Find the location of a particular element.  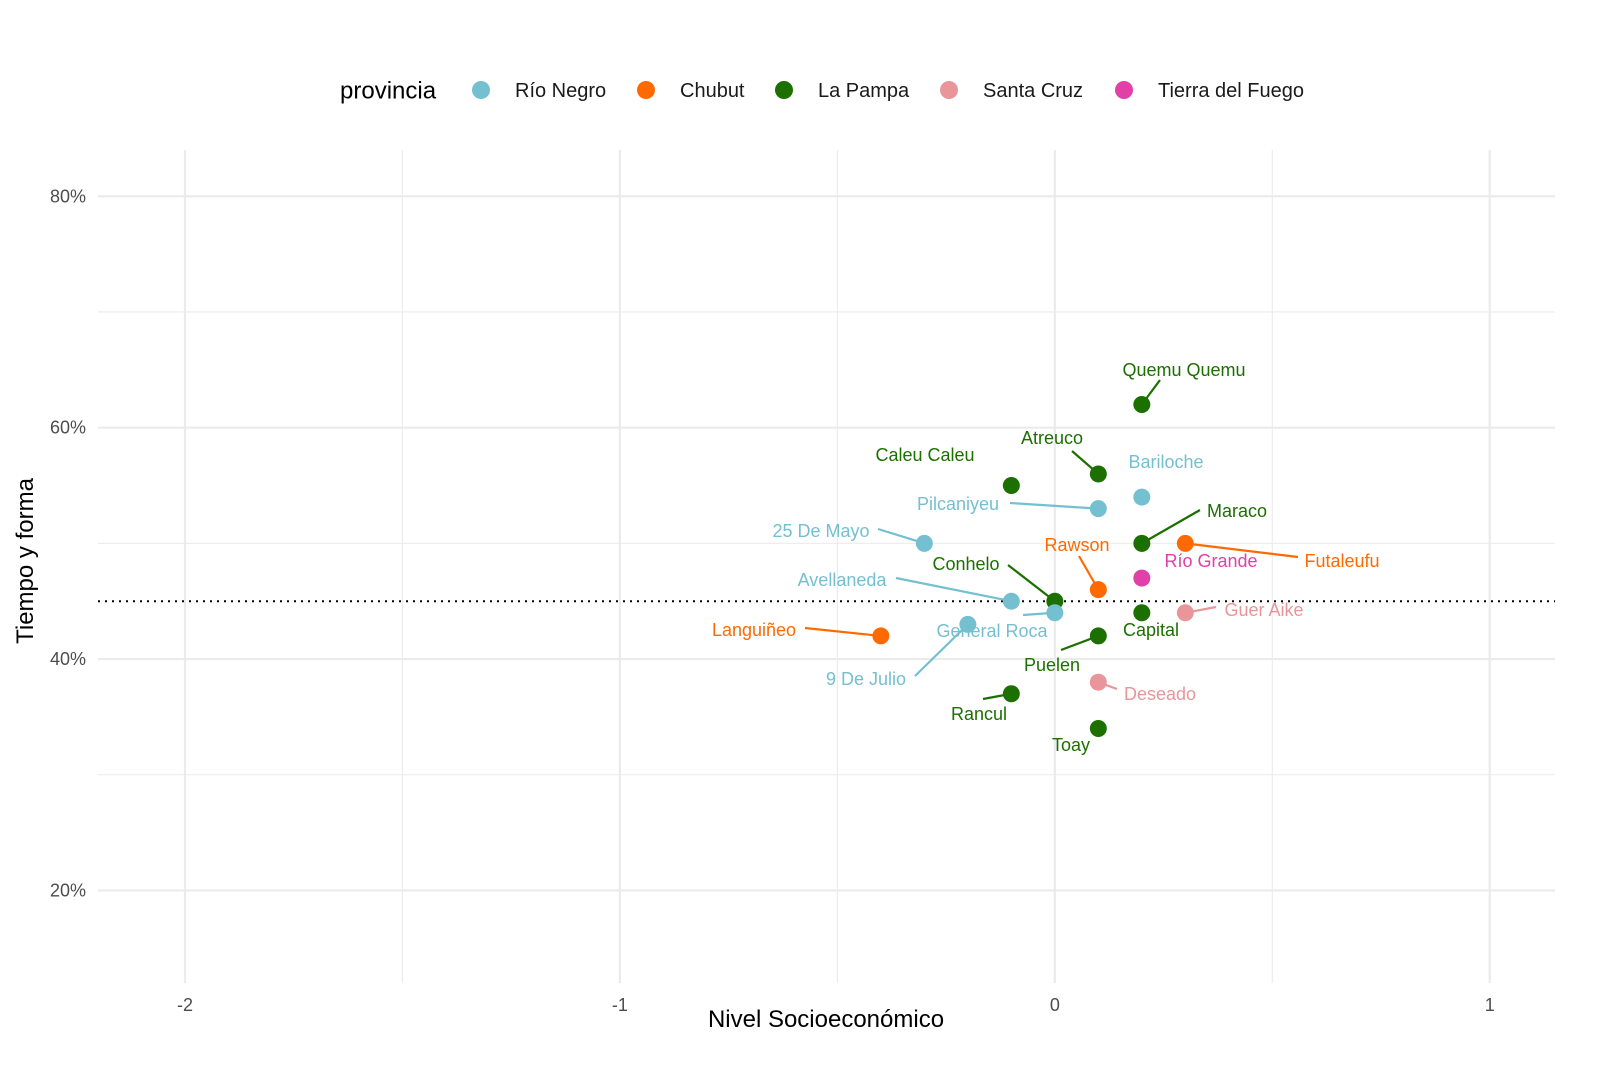

x-tick-label: 0 is located at coordinates (1055, 1005).